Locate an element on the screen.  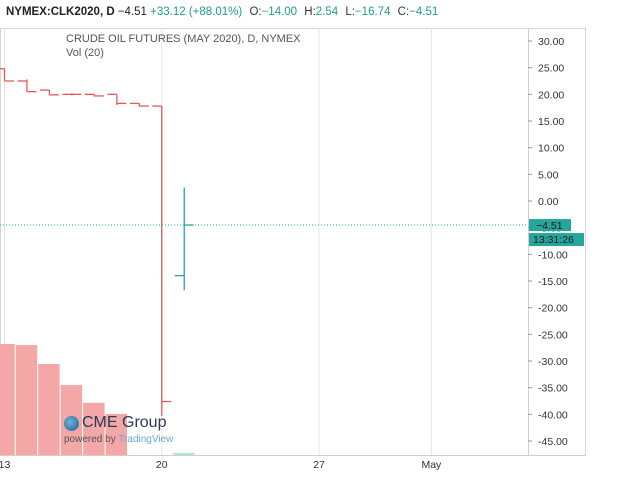
high-value: 2.54 is located at coordinates (327, 12).